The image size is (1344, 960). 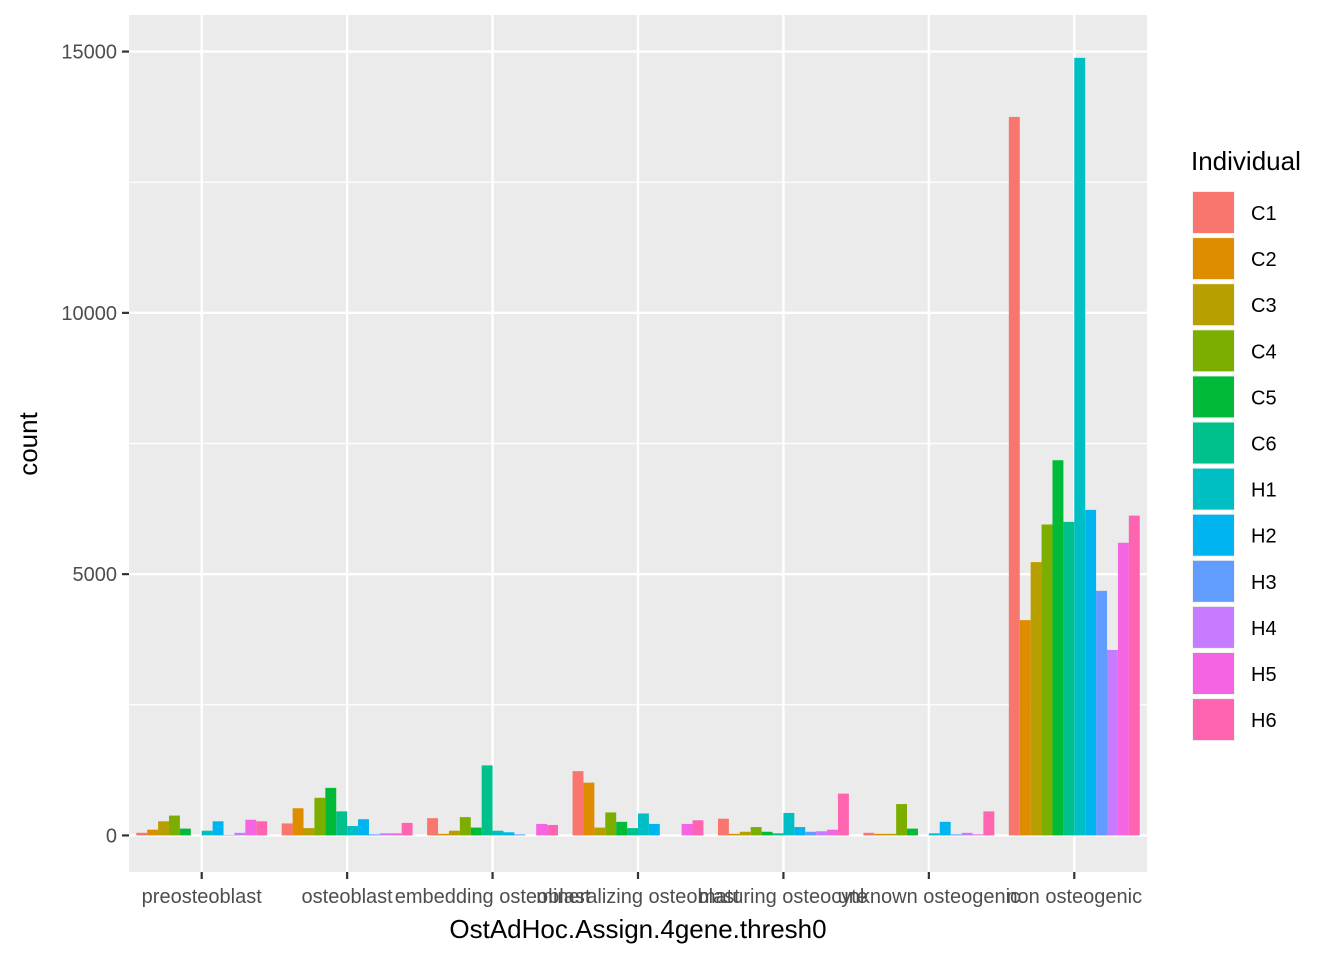 I want to click on legend-key-c5, so click(x=1213, y=397).